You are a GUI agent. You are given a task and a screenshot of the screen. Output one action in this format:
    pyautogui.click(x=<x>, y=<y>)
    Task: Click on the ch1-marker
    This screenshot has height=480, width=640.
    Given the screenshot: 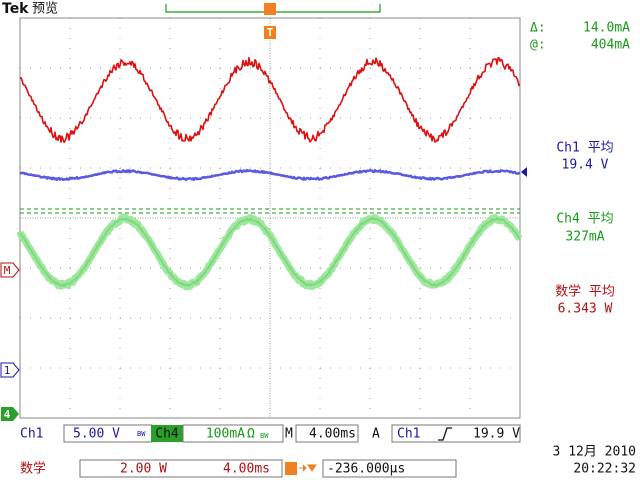 What is the action you would take?
    pyautogui.click(x=10, y=370)
    